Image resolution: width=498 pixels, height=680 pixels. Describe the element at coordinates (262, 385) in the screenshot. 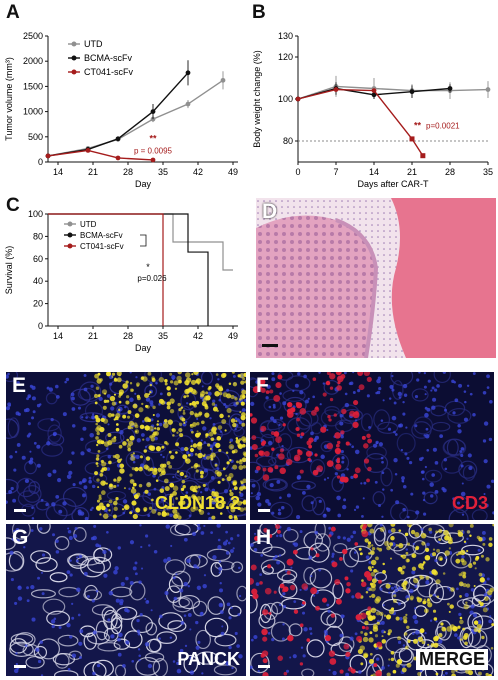

I see `panel-letter-f: F` at that location.